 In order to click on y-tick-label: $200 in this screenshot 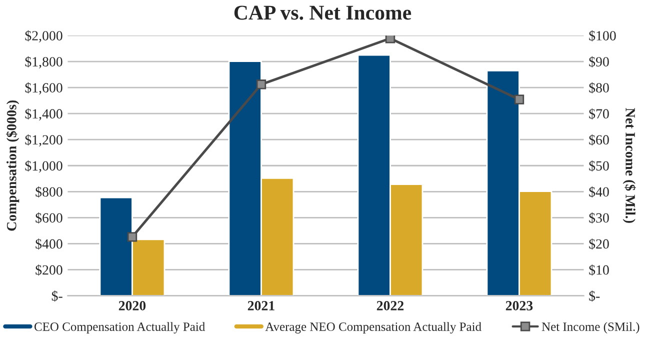, I will do `click(49, 270)`.